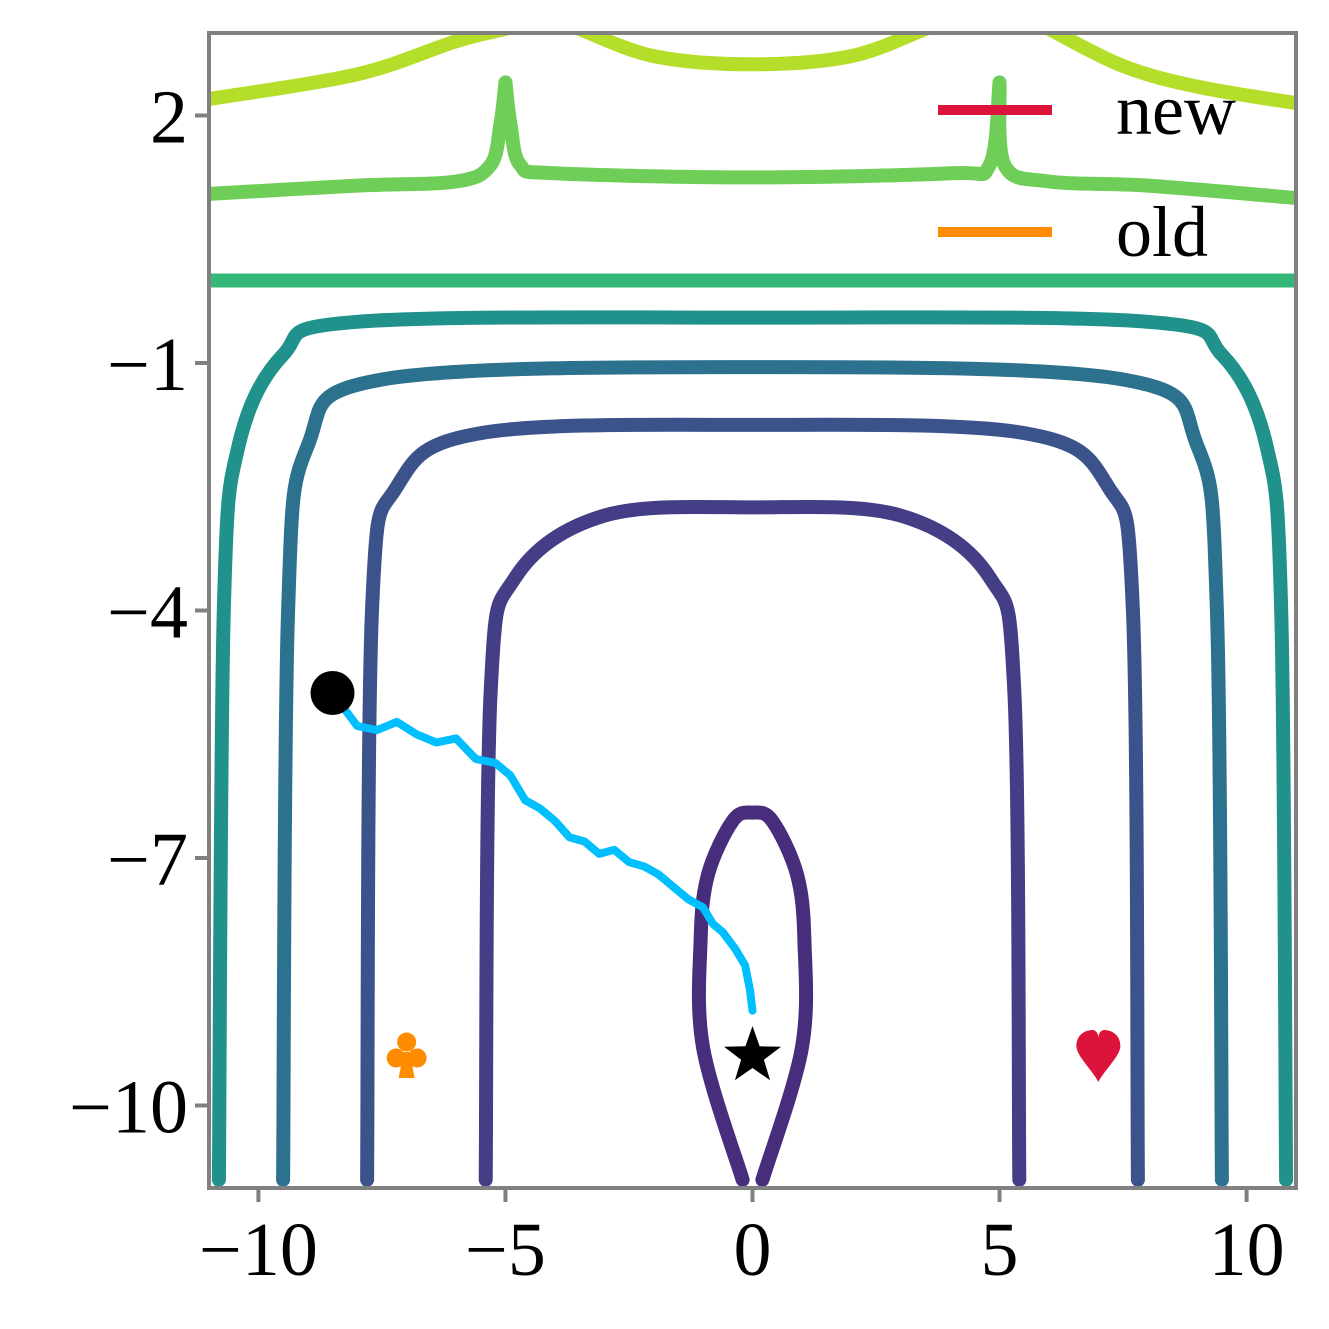 The width and height of the screenshot is (1329, 1329). I want to click on legend-label-old: old, so click(1162, 232).